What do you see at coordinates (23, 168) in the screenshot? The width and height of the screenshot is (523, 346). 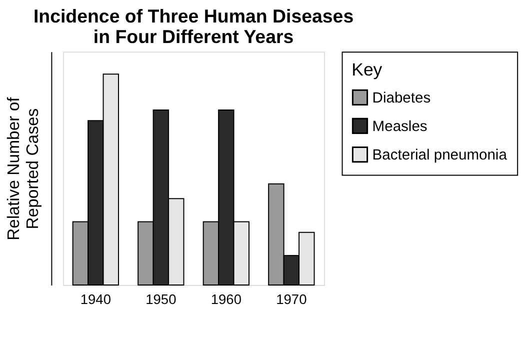 I see `y-axis-title: Relative Number of Reported Cases` at bounding box center [23, 168].